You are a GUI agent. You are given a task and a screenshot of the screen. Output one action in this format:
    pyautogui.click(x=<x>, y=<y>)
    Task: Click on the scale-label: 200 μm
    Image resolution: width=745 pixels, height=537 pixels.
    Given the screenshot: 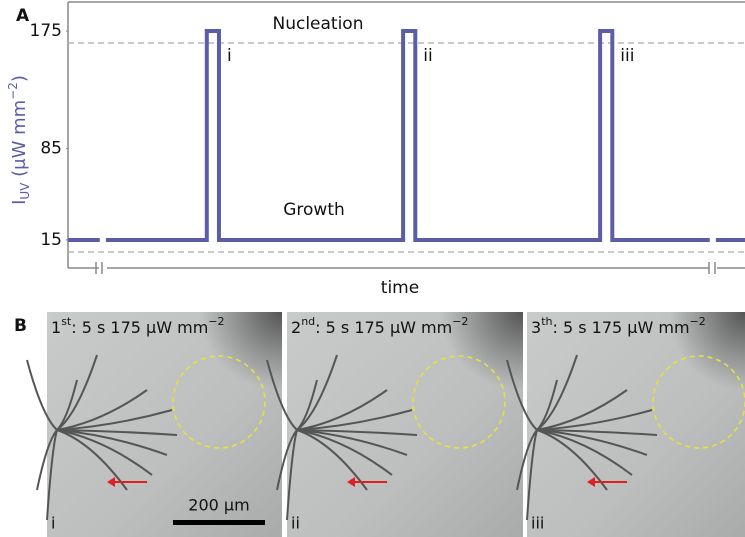 What is the action you would take?
    pyautogui.click(x=218, y=505)
    